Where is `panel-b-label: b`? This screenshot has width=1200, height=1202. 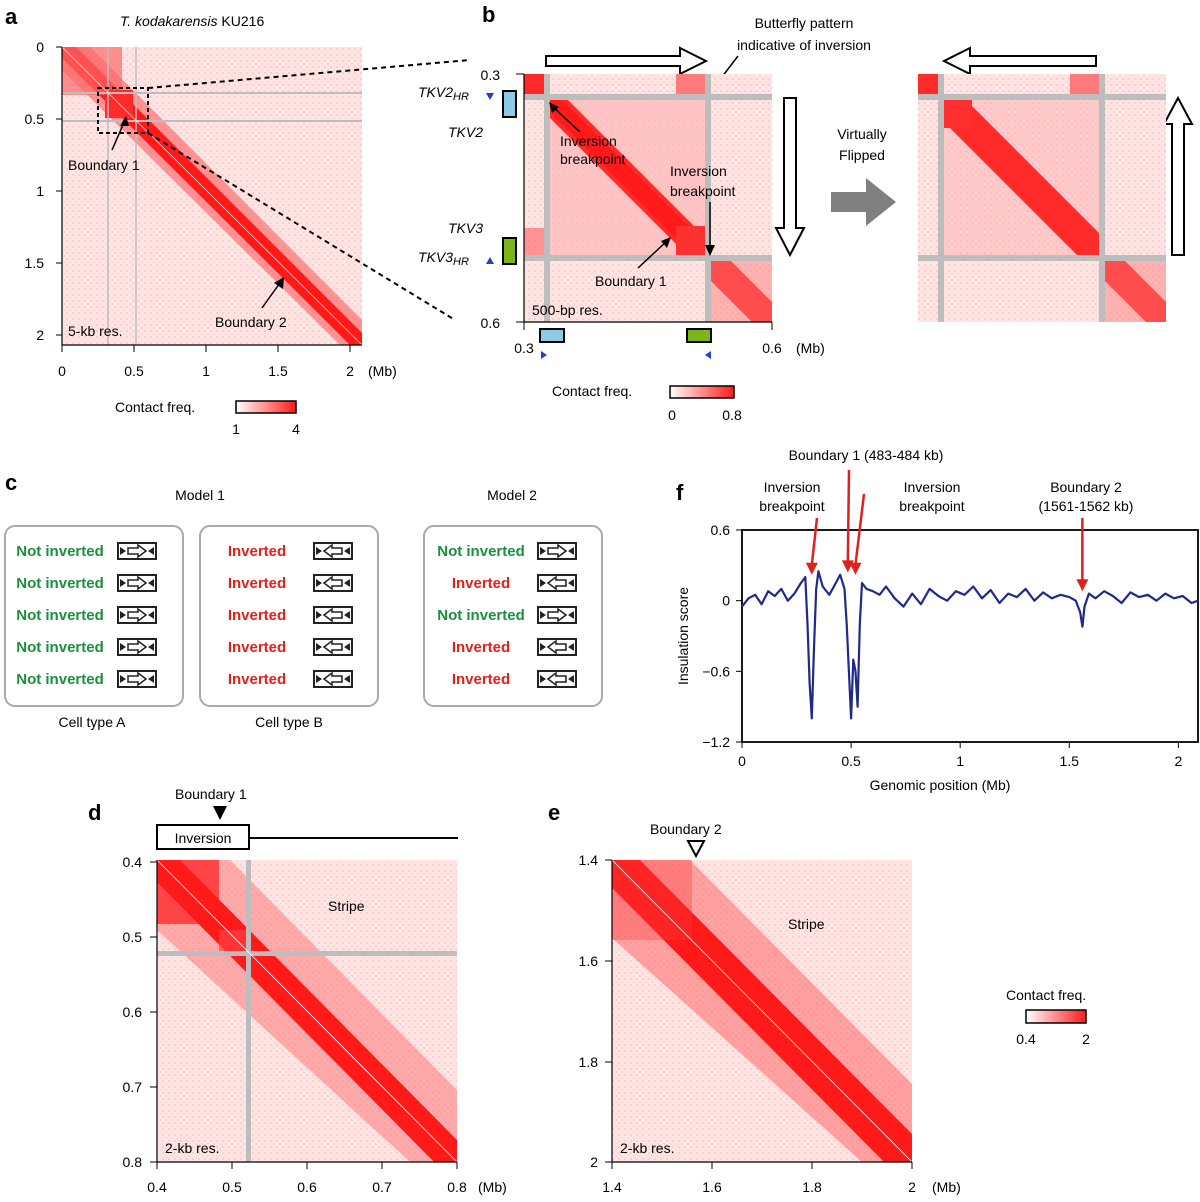
panel-b-label: b is located at coordinates (488, 14).